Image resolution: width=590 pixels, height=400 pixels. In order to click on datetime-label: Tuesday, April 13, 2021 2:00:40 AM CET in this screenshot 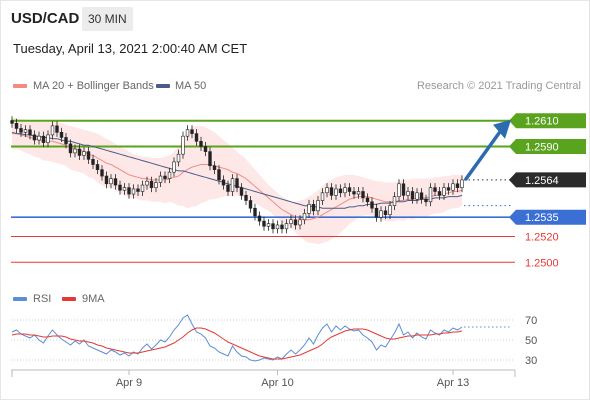, I will do `click(130, 48)`.